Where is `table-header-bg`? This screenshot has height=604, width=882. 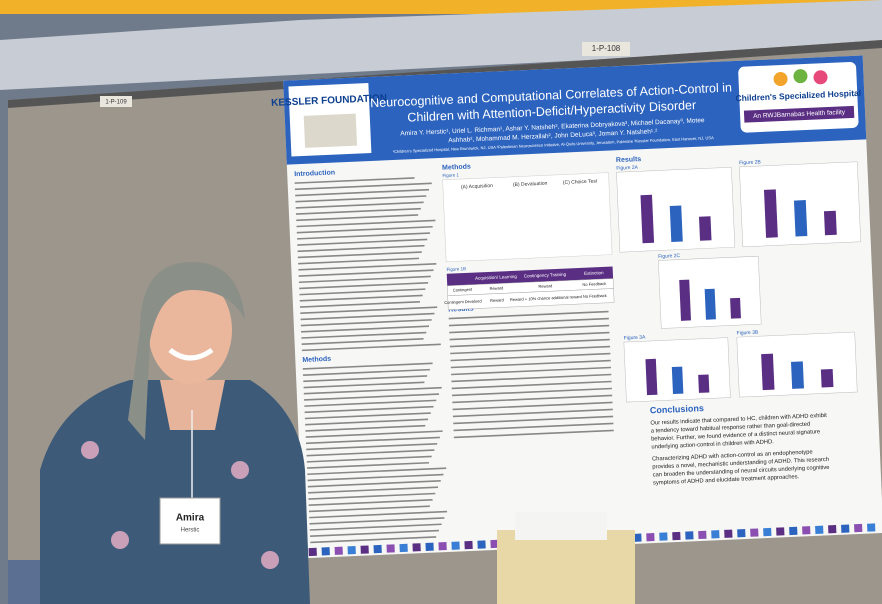
table-header-bg is located at coordinates (530, 276).